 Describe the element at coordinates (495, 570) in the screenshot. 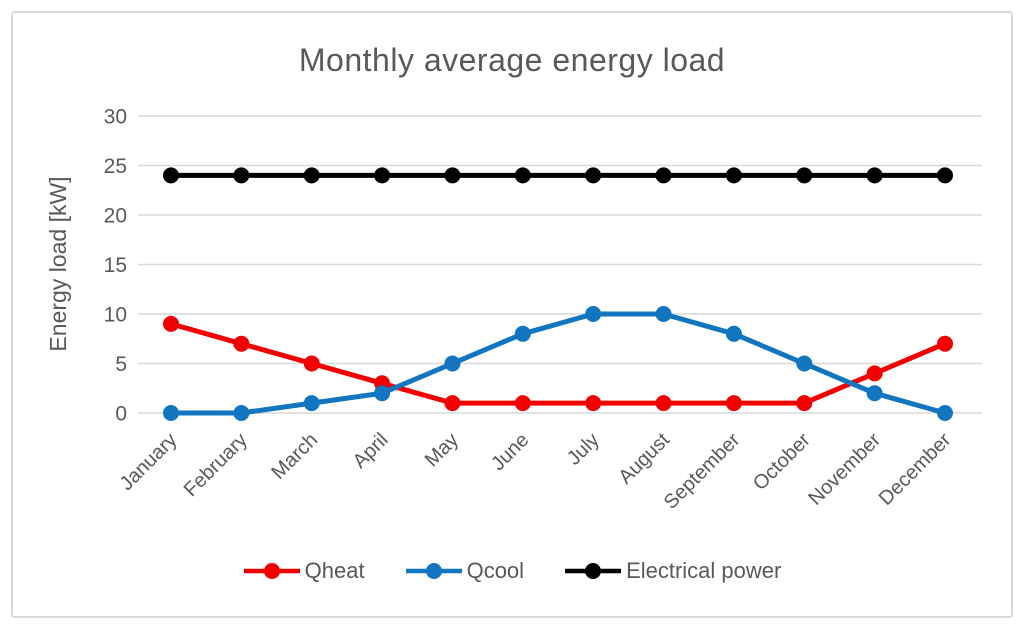

I see `legend-label-qcool: Qcool` at that location.